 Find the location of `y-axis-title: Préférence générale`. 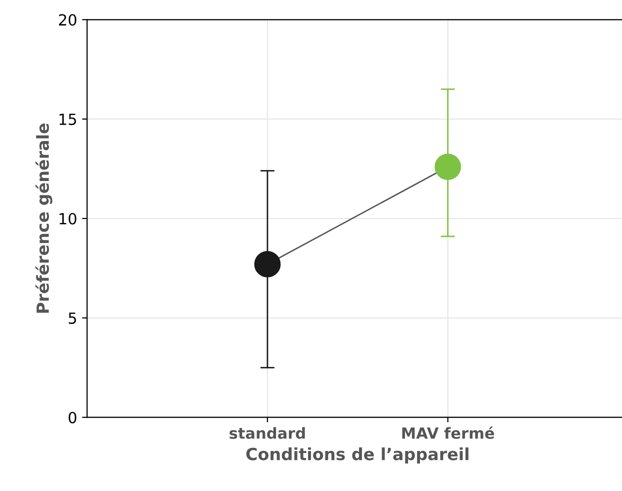

y-axis-title: Préférence générale is located at coordinates (43, 218).